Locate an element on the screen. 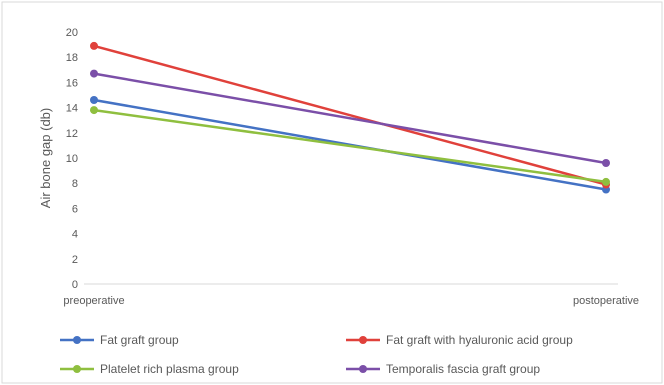  y-tick-label: 10 is located at coordinates (72, 159).